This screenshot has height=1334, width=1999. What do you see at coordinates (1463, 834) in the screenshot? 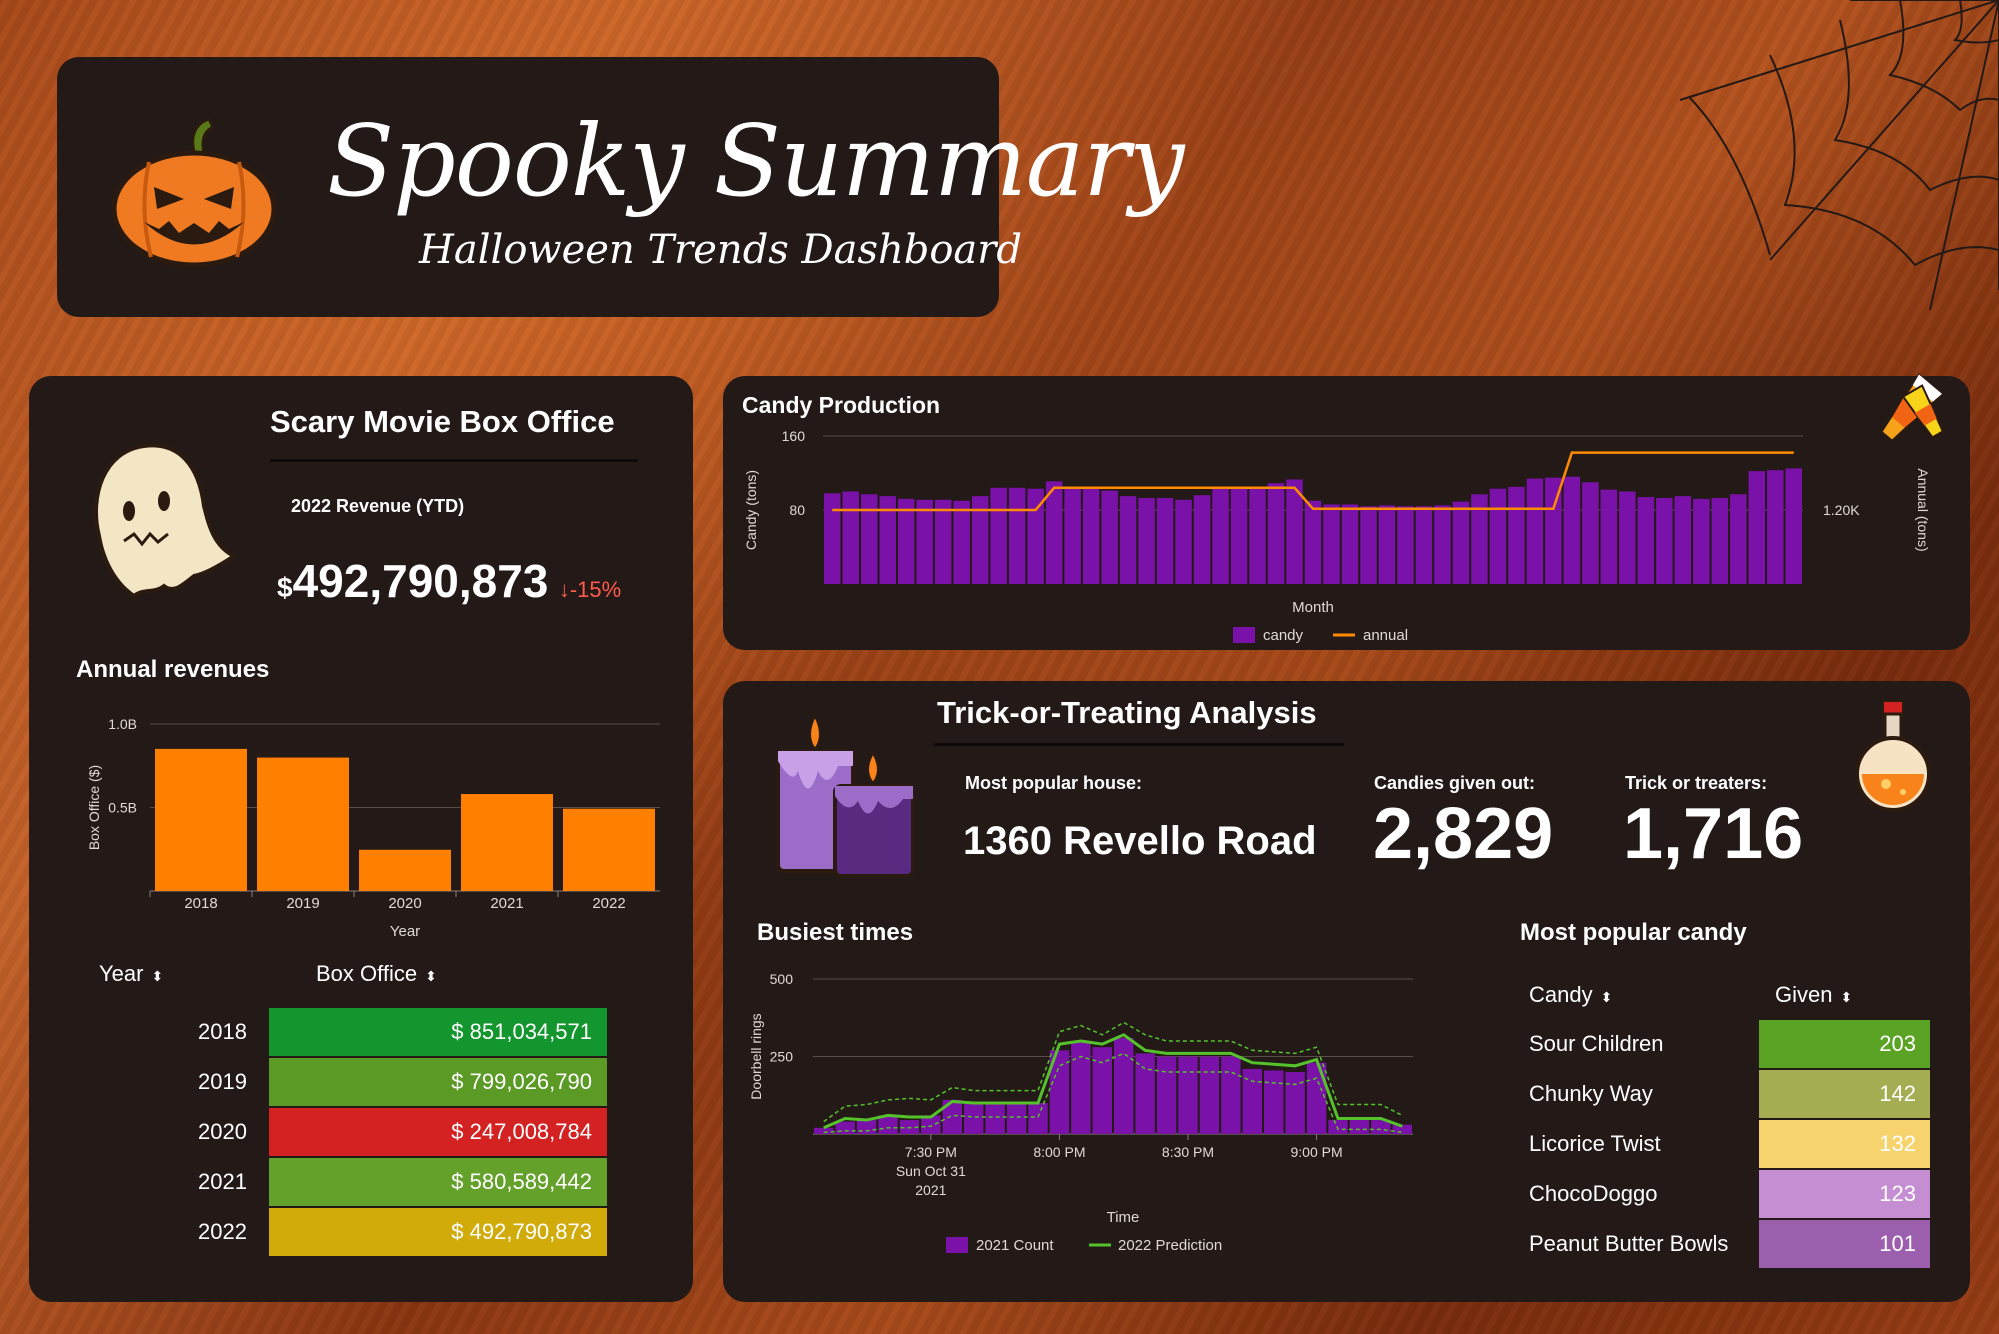
I see `candies-given-value: 2,829` at bounding box center [1463, 834].